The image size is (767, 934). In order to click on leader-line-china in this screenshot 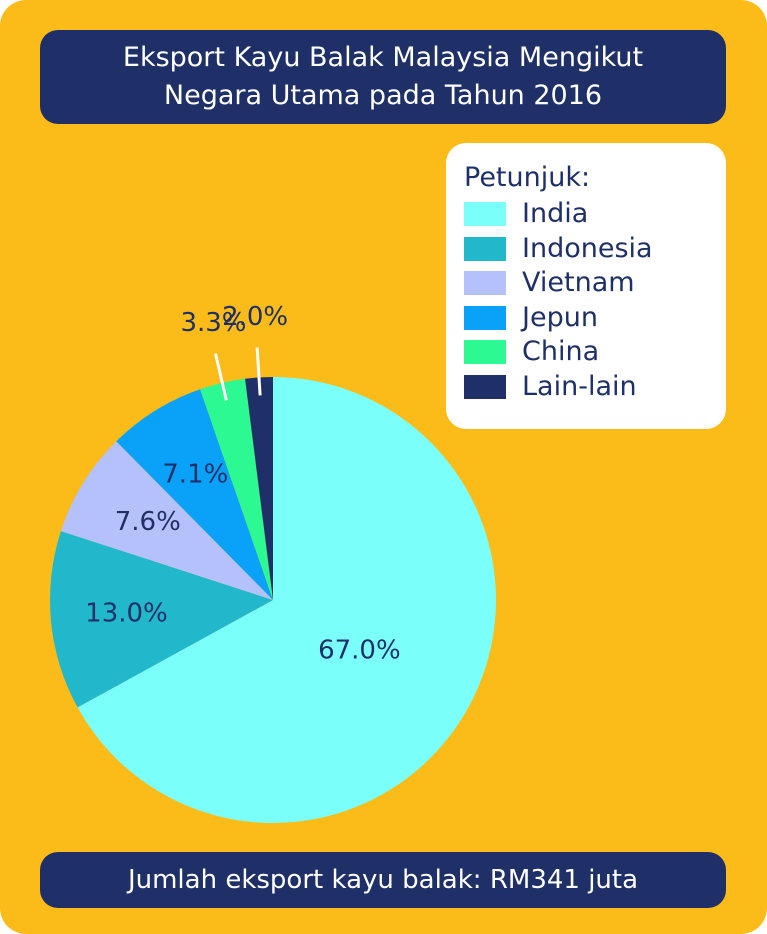, I will do `click(221, 377)`.